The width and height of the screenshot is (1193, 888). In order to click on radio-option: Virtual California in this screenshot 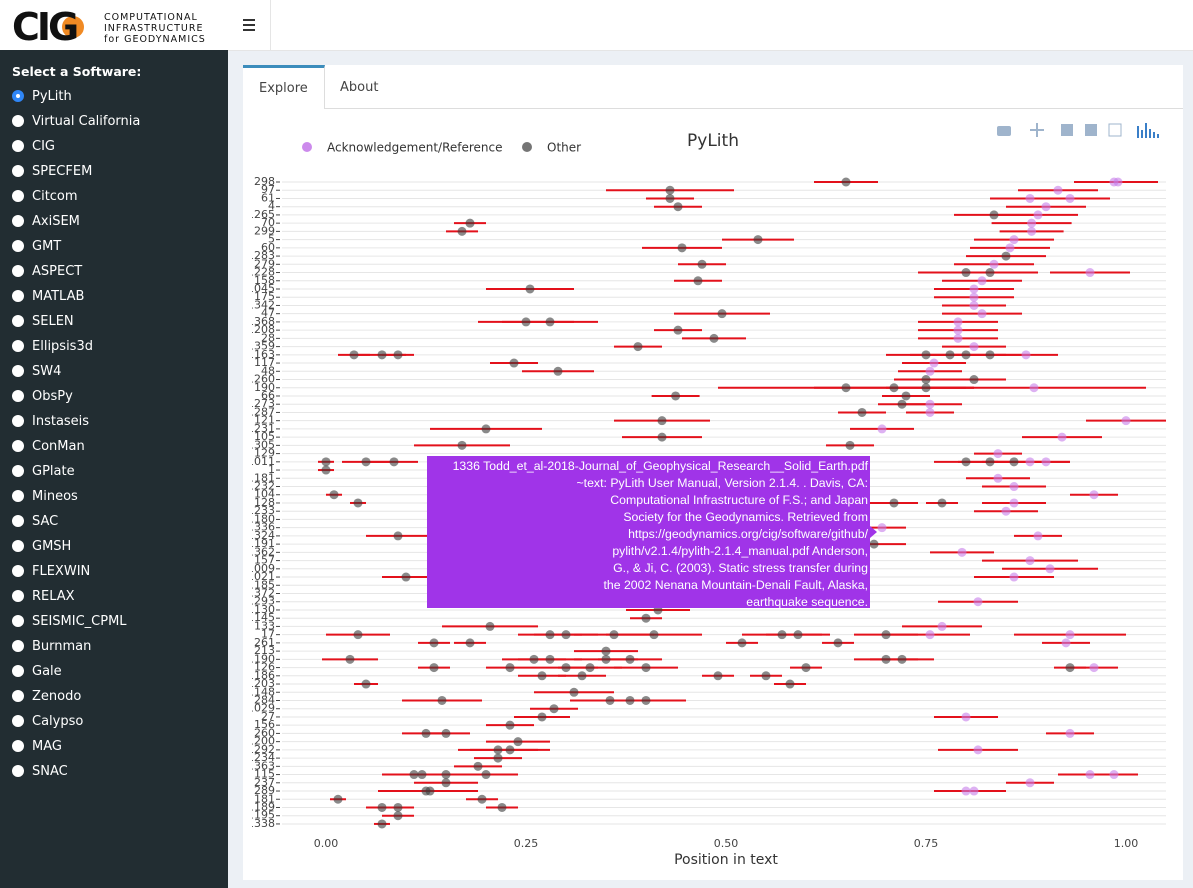, I will do `click(76, 122)`.